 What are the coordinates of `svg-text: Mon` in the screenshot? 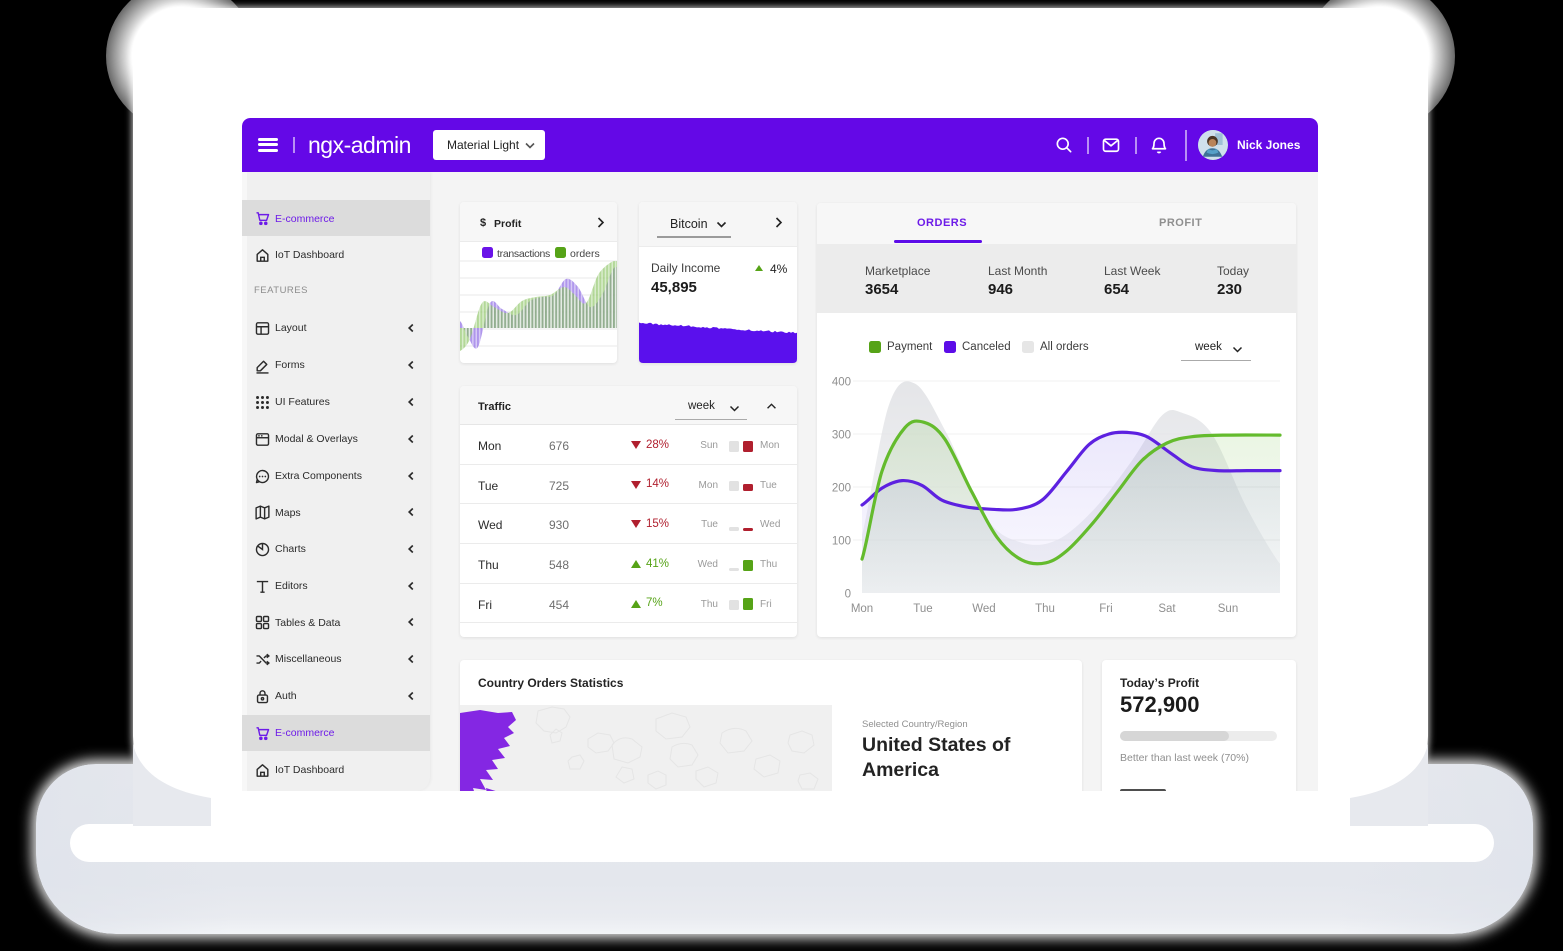 It's located at (862, 608).